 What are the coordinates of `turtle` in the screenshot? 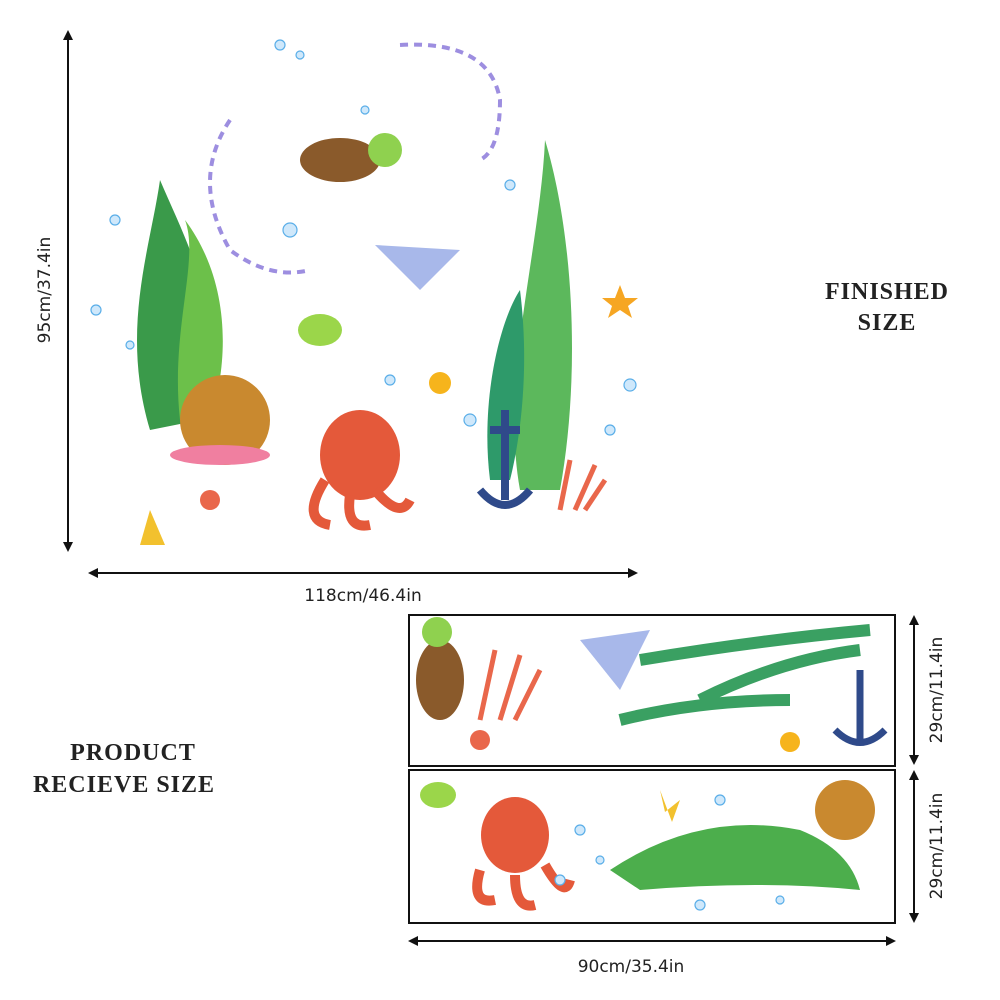 It's located at (340, 160).